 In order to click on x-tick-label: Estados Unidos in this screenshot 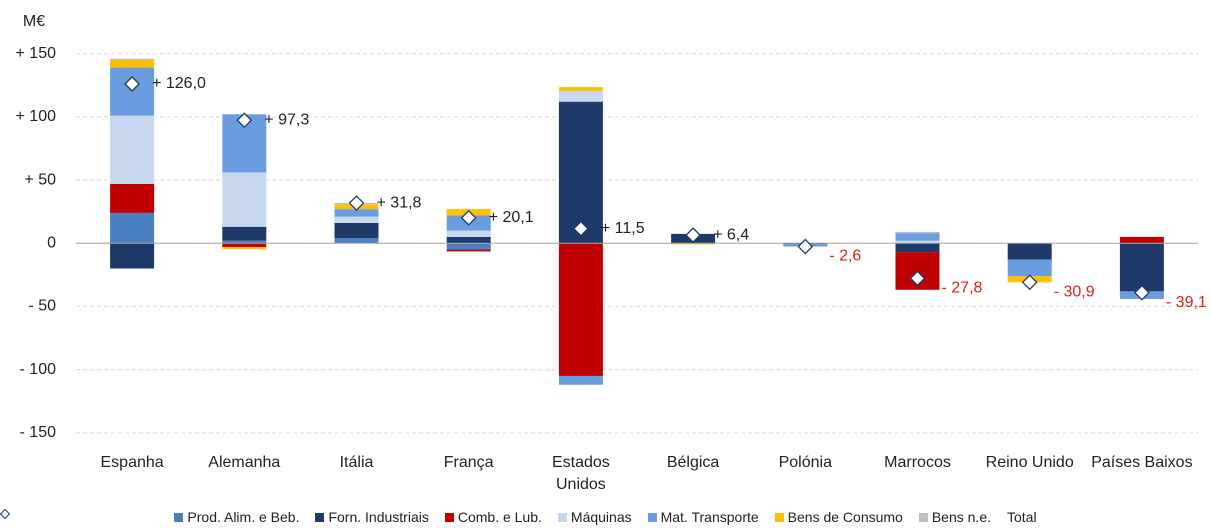, I will do `click(580, 473)`.